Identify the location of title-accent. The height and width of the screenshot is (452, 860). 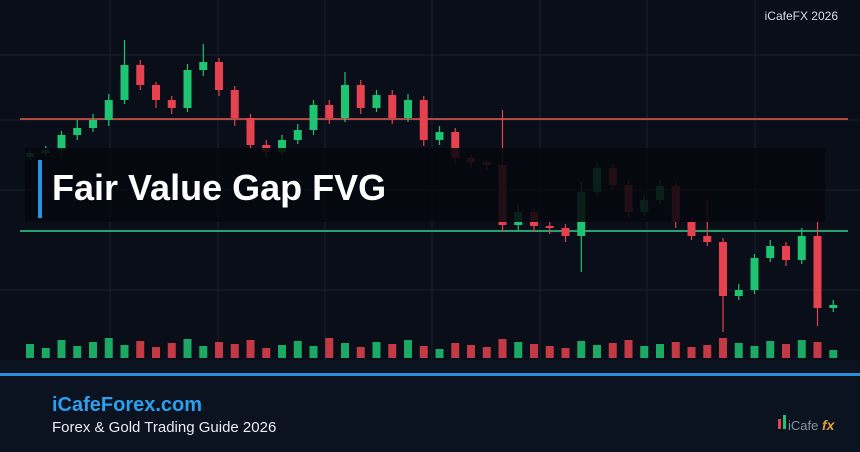
(40, 189).